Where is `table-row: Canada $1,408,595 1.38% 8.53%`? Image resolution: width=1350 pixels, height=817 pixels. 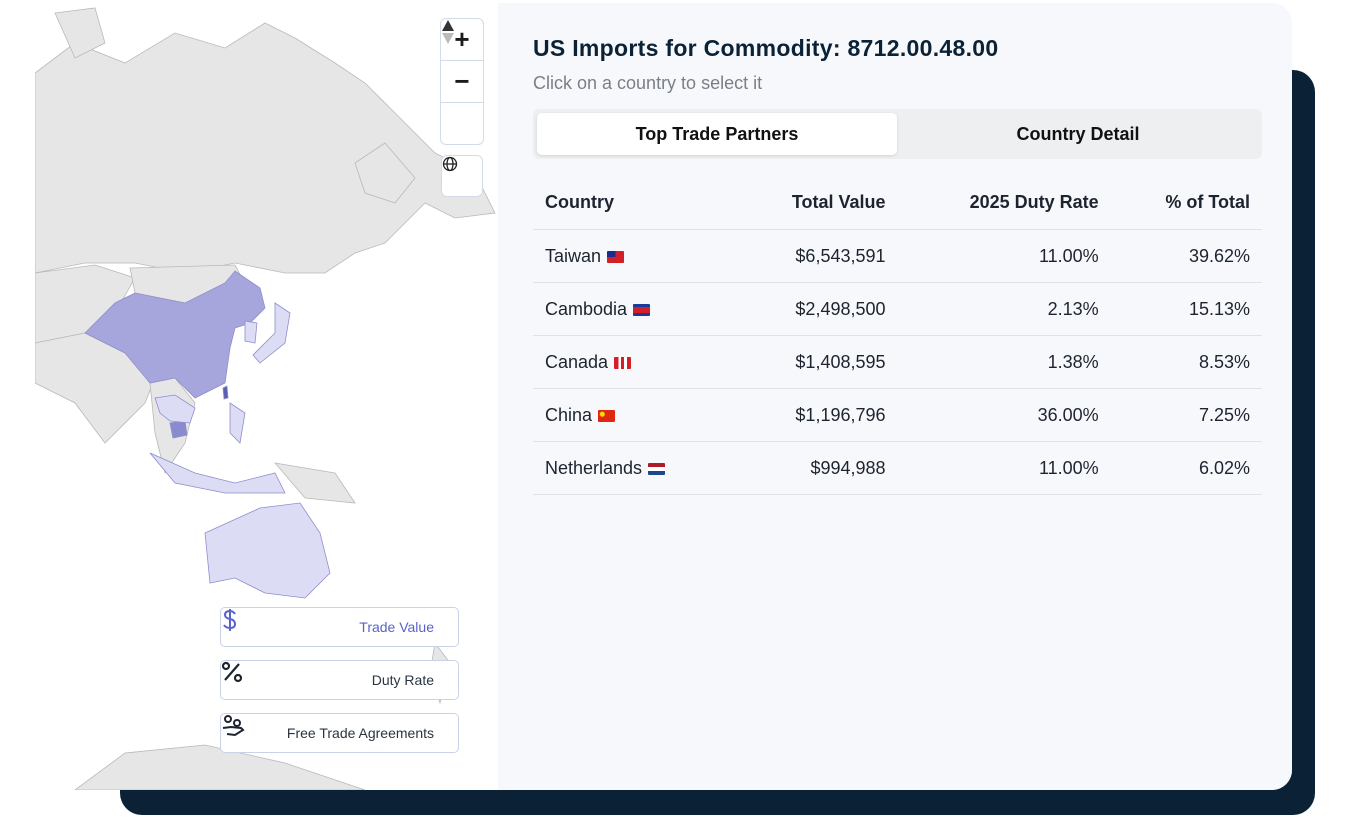
table-row: Canada $1,408,595 1.38% 8.53% is located at coordinates (897, 362).